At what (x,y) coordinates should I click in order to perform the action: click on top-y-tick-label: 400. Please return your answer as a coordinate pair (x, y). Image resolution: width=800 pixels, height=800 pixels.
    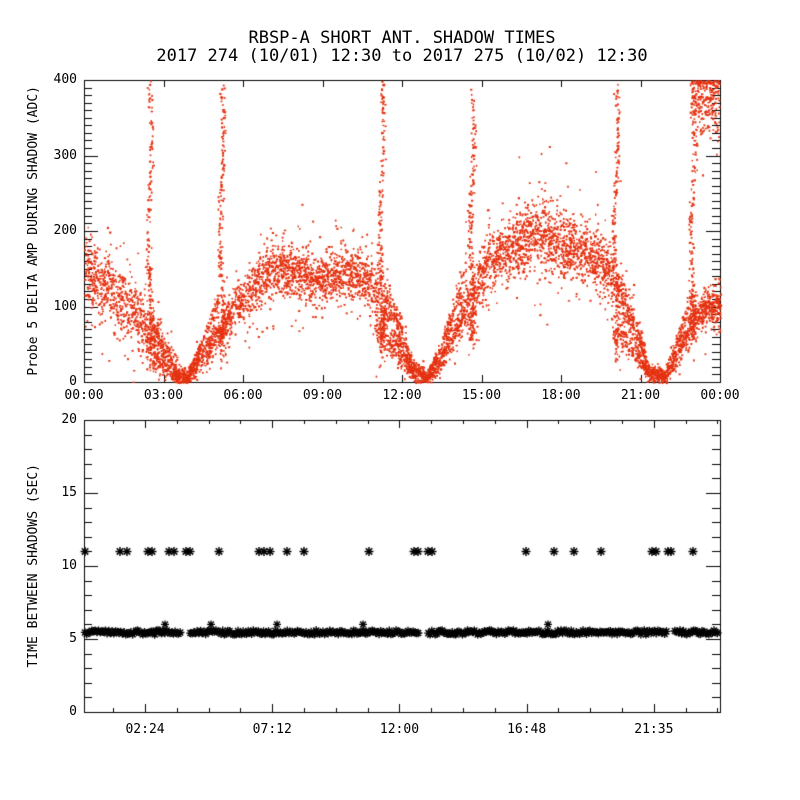
    Looking at the image, I should click on (65, 79).